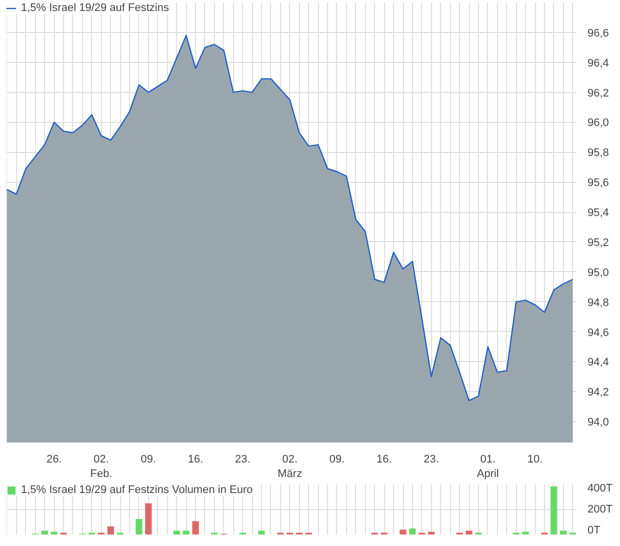  What do you see at coordinates (54, 460) in the screenshot?
I see `x-tick-label: 26.` at bounding box center [54, 460].